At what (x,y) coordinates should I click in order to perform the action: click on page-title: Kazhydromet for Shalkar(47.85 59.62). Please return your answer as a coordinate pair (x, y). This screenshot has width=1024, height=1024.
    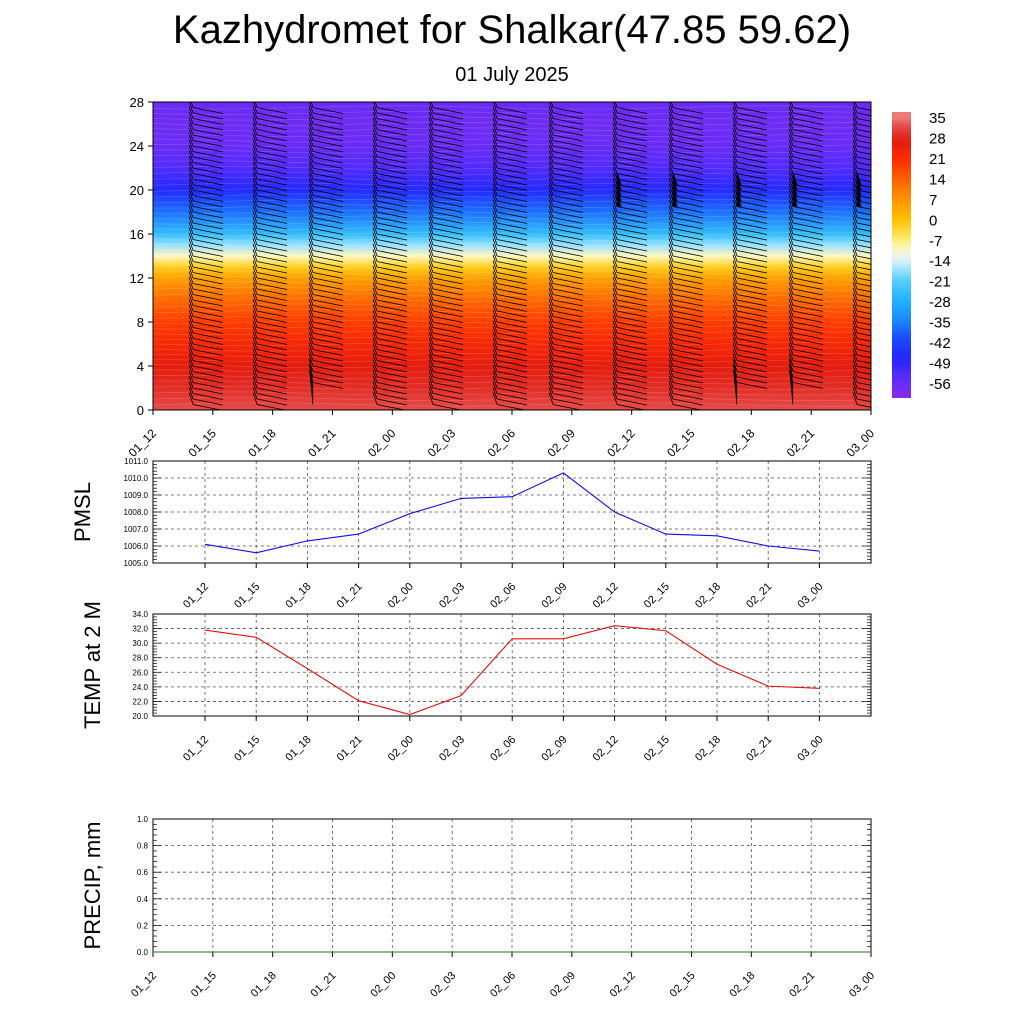
    Looking at the image, I should click on (512, 30).